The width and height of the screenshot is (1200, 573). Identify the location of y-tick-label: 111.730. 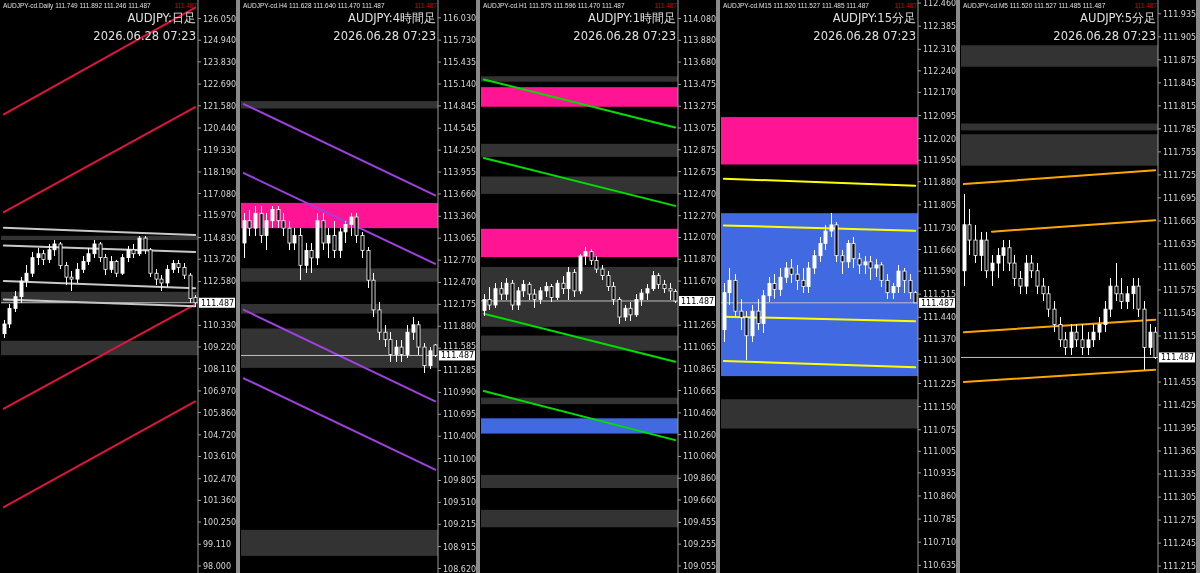
(940, 228).